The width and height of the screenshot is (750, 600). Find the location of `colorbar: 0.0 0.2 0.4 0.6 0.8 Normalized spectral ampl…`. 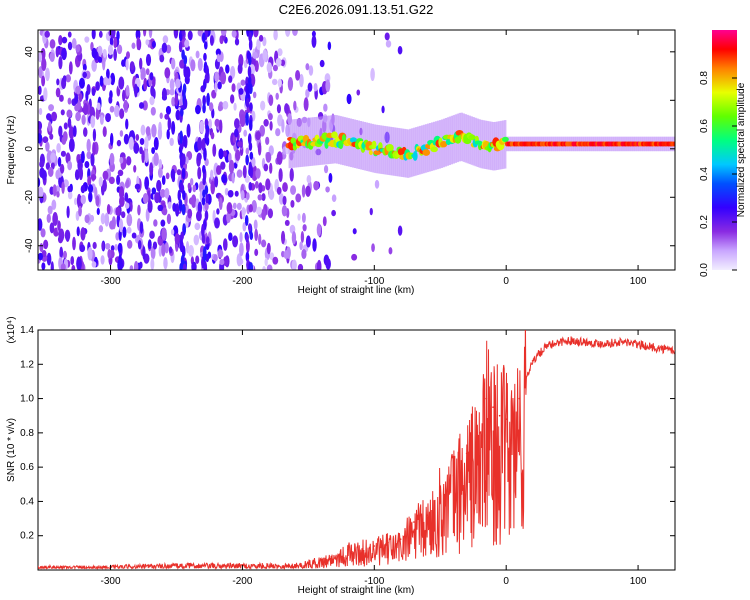

colorbar: 0.0 0.2 0.4 0.6 0.8 Normalized spectral ampl… is located at coordinates (723, 153).